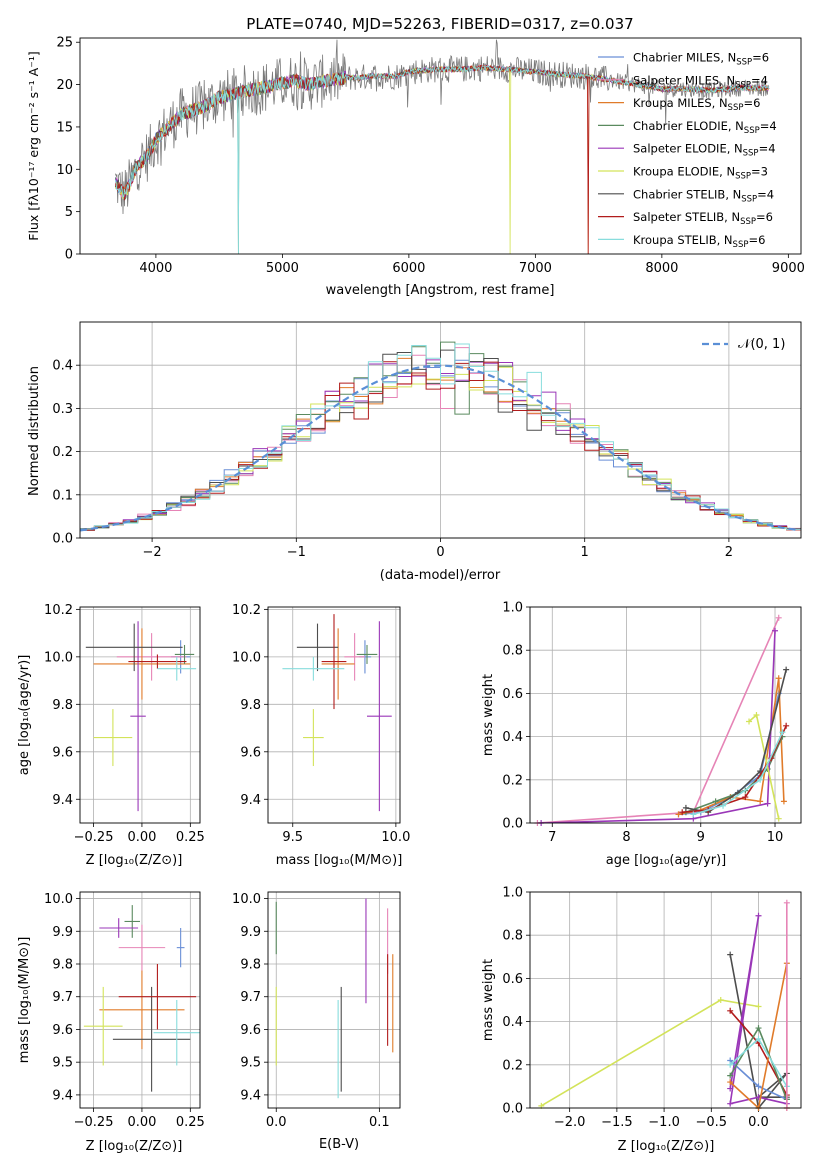 This screenshot has width=819, height=1170. I want to click on y-tick-label: 9.6, so click(62, 1030).